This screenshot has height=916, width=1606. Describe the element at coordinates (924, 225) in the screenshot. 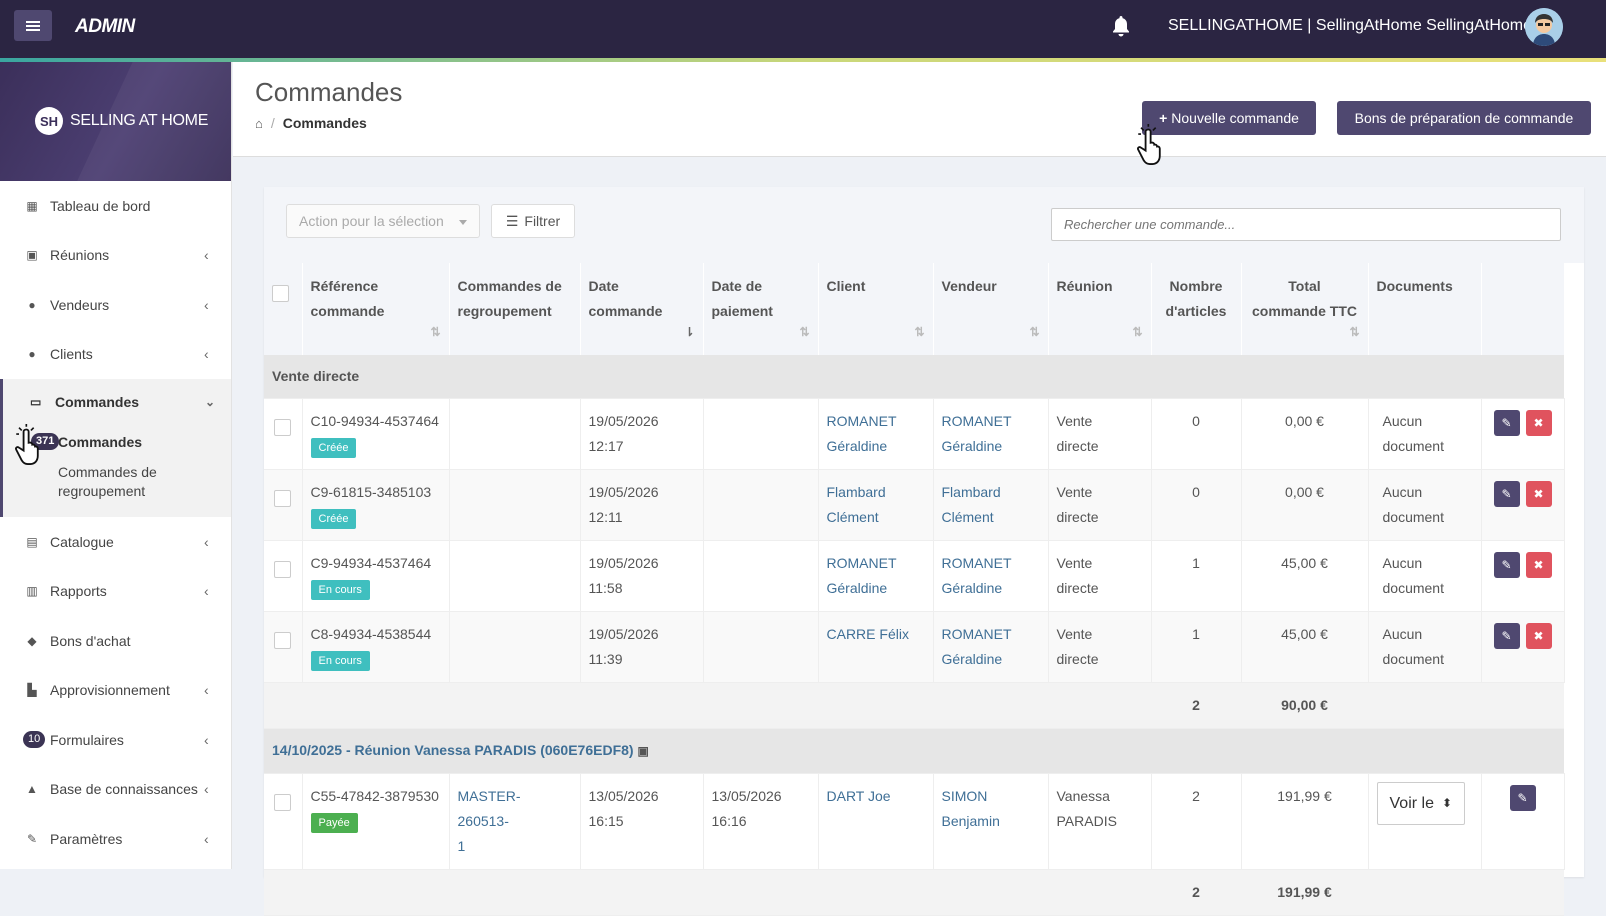

I see `table-toolbar: Action pour la sélection ☰ Filtrer` at that location.